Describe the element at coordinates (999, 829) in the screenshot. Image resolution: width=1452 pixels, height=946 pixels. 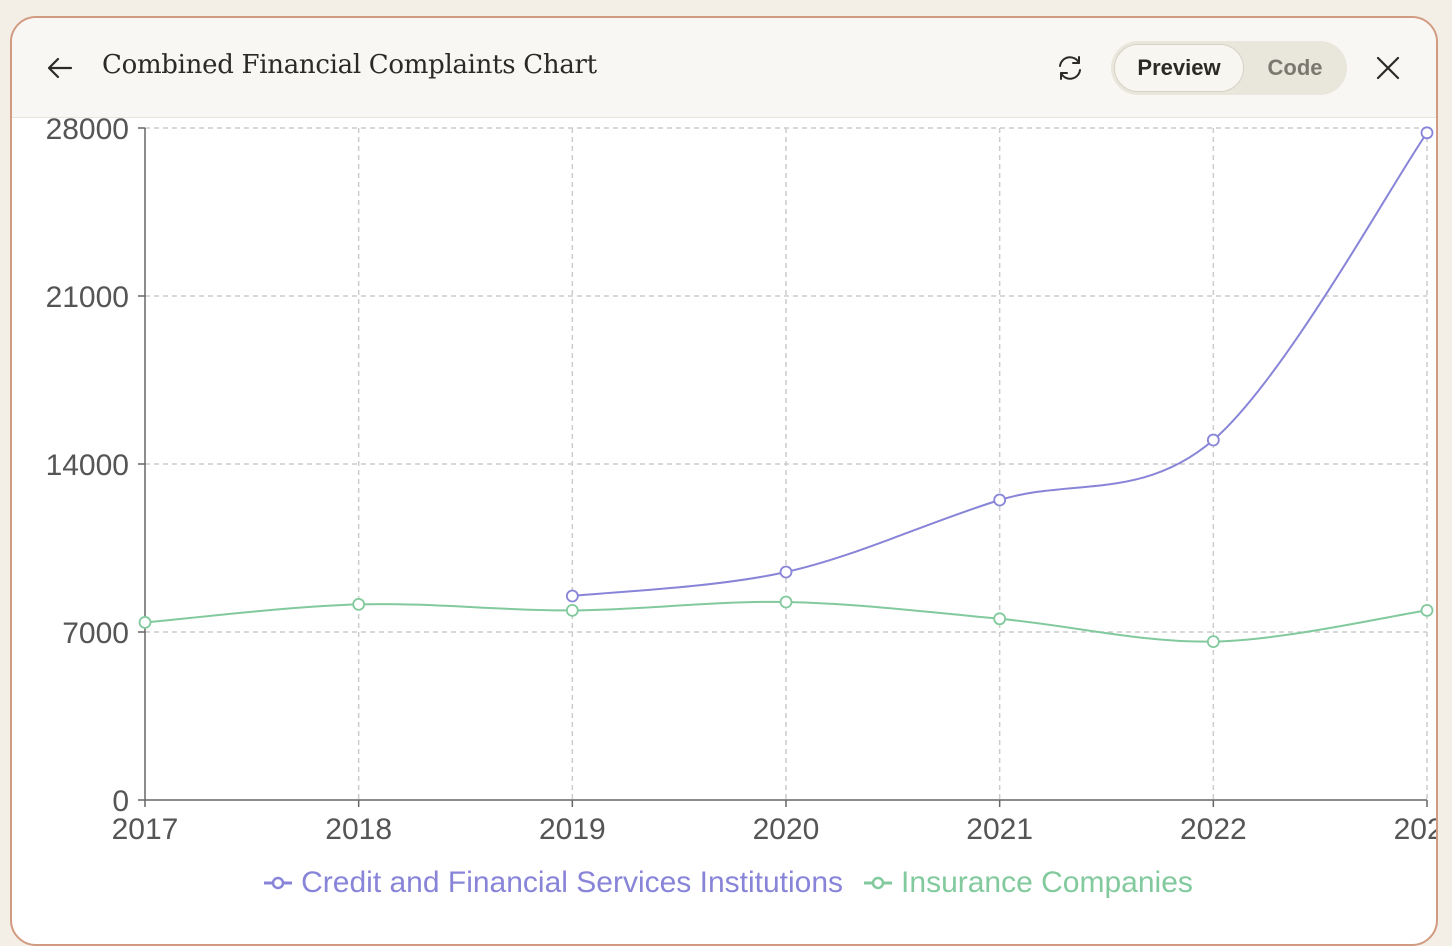
I see `x-tick-label: 2021` at that location.